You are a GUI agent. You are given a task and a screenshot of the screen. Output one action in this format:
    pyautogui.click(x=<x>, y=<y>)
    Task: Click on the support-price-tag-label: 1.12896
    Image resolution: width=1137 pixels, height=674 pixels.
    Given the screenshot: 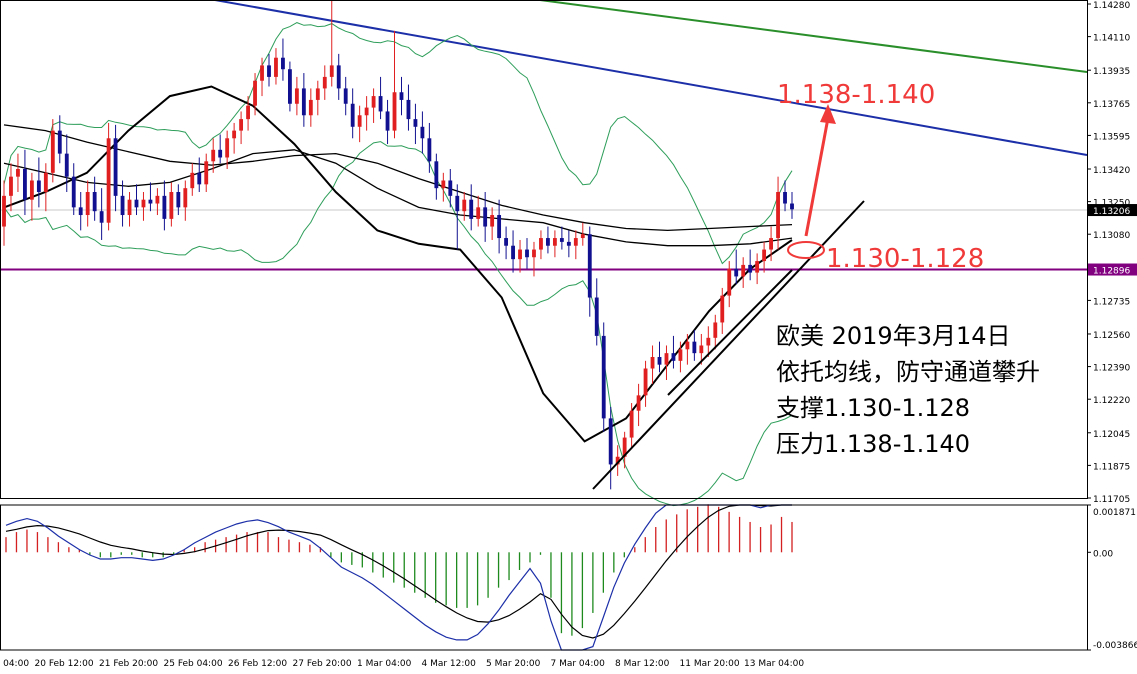 What is the action you would take?
    pyautogui.click(x=1111, y=272)
    